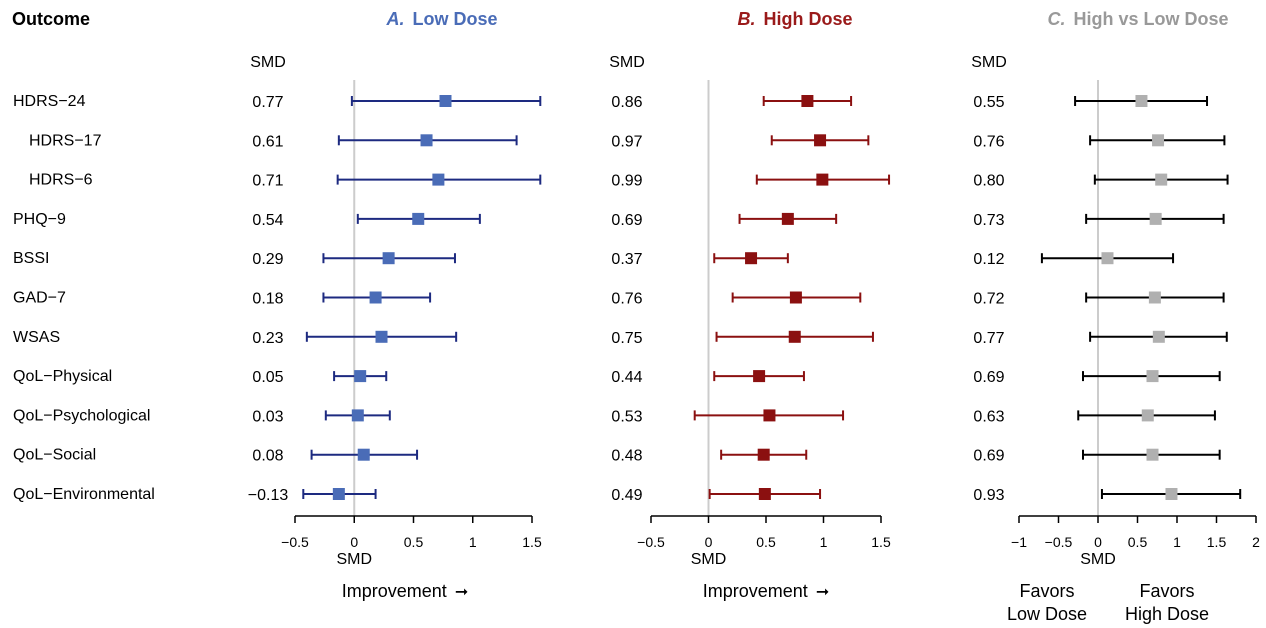 This screenshot has height=628, width=1266. I want to click on outcome-label: QoL−Environmental, so click(84, 494).